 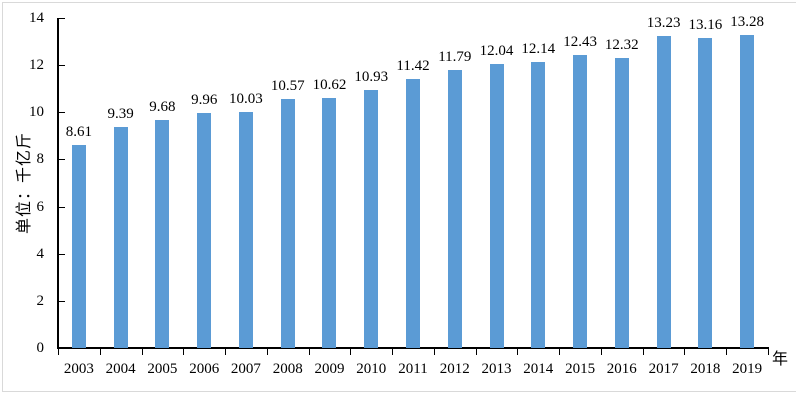 What do you see at coordinates (705, 369) in the screenshot?
I see `x-category-label: 2018` at bounding box center [705, 369].